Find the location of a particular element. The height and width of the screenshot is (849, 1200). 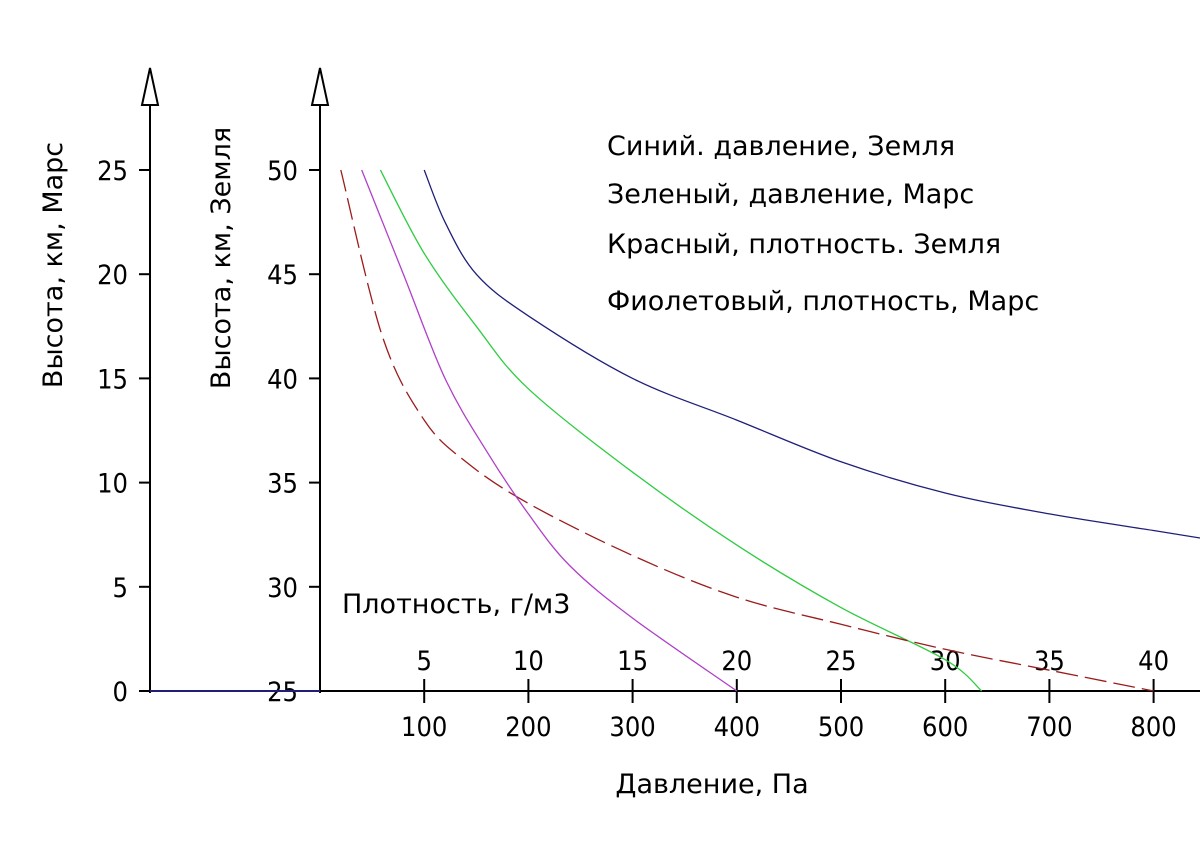

legend-entry-red: Красный, плотность. Земля is located at coordinates (804, 244).